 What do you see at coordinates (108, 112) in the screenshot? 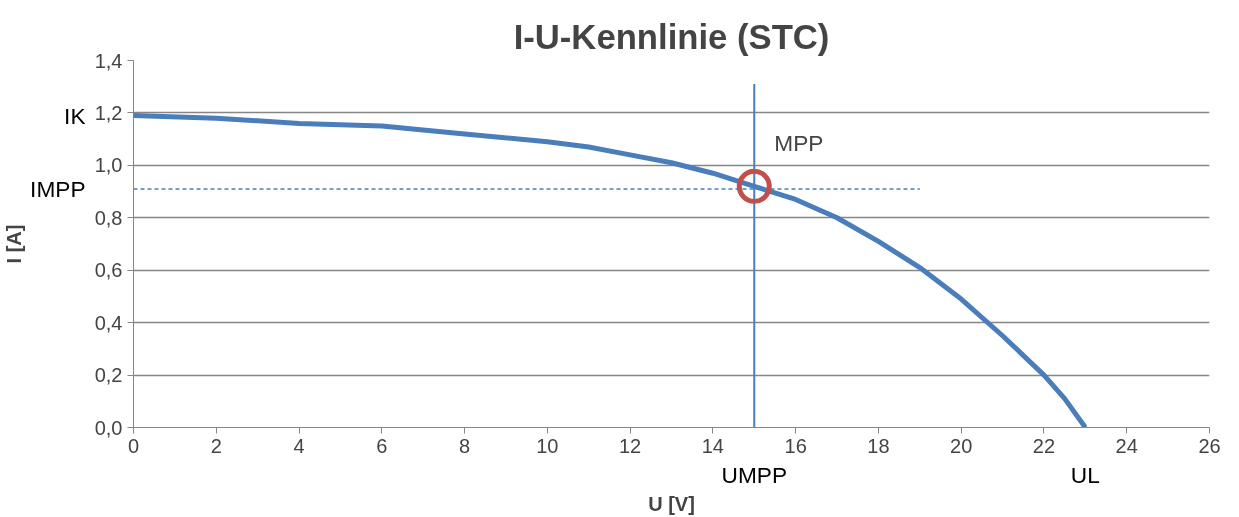
I see `y-tick-label: 1,2` at bounding box center [108, 112].